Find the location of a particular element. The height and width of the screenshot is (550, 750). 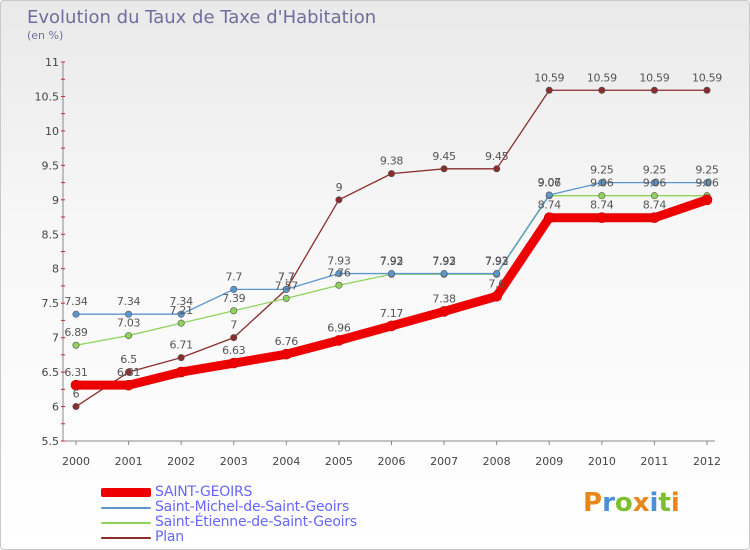

data-label: 9.25 is located at coordinates (655, 170).